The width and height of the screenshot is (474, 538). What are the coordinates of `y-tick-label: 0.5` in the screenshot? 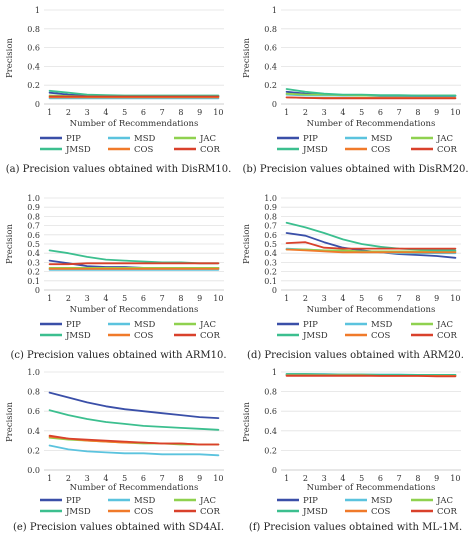 It's located at (270, 244).